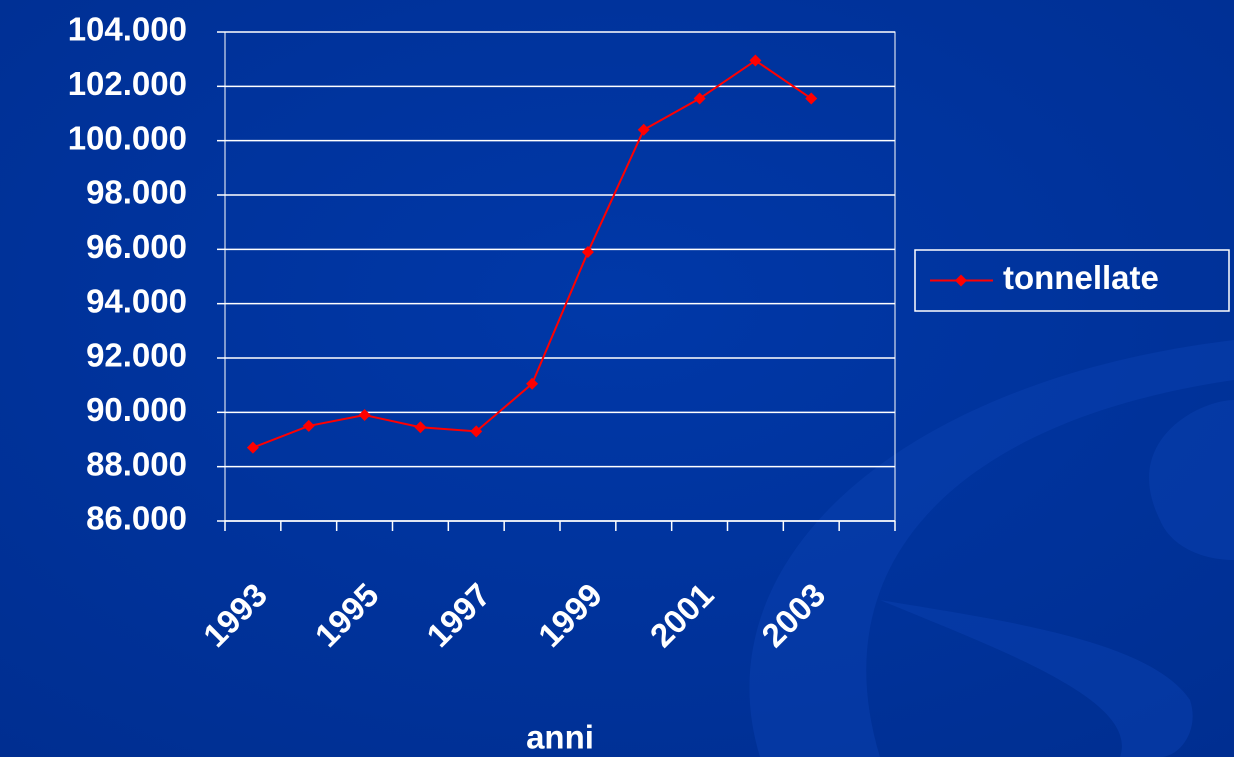  What do you see at coordinates (560, 737) in the screenshot?
I see `x-axis-title: anni` at bounding box center [560, 737].